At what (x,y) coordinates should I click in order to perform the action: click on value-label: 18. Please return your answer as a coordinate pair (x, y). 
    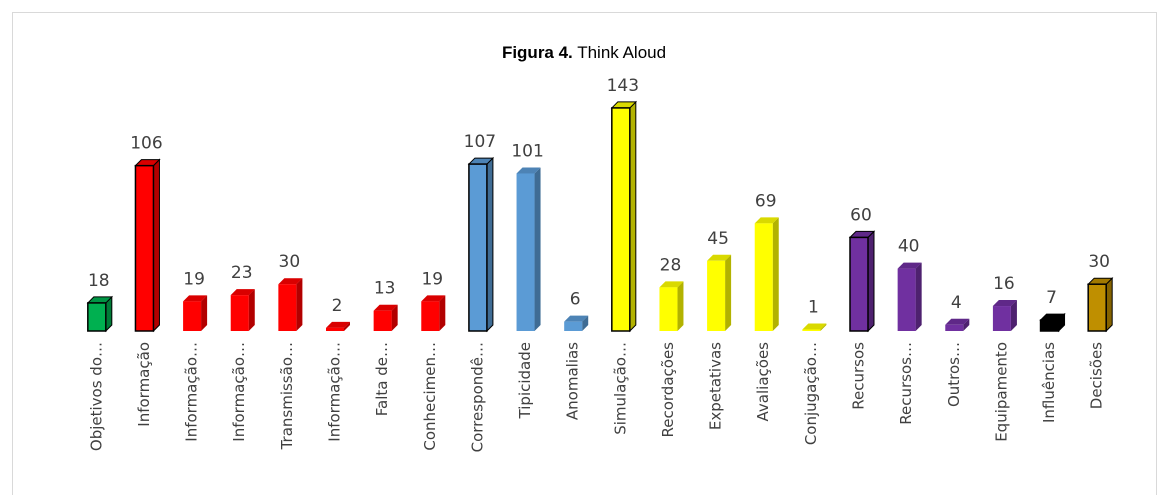
    Looking at the image, I should click on (99, 281).